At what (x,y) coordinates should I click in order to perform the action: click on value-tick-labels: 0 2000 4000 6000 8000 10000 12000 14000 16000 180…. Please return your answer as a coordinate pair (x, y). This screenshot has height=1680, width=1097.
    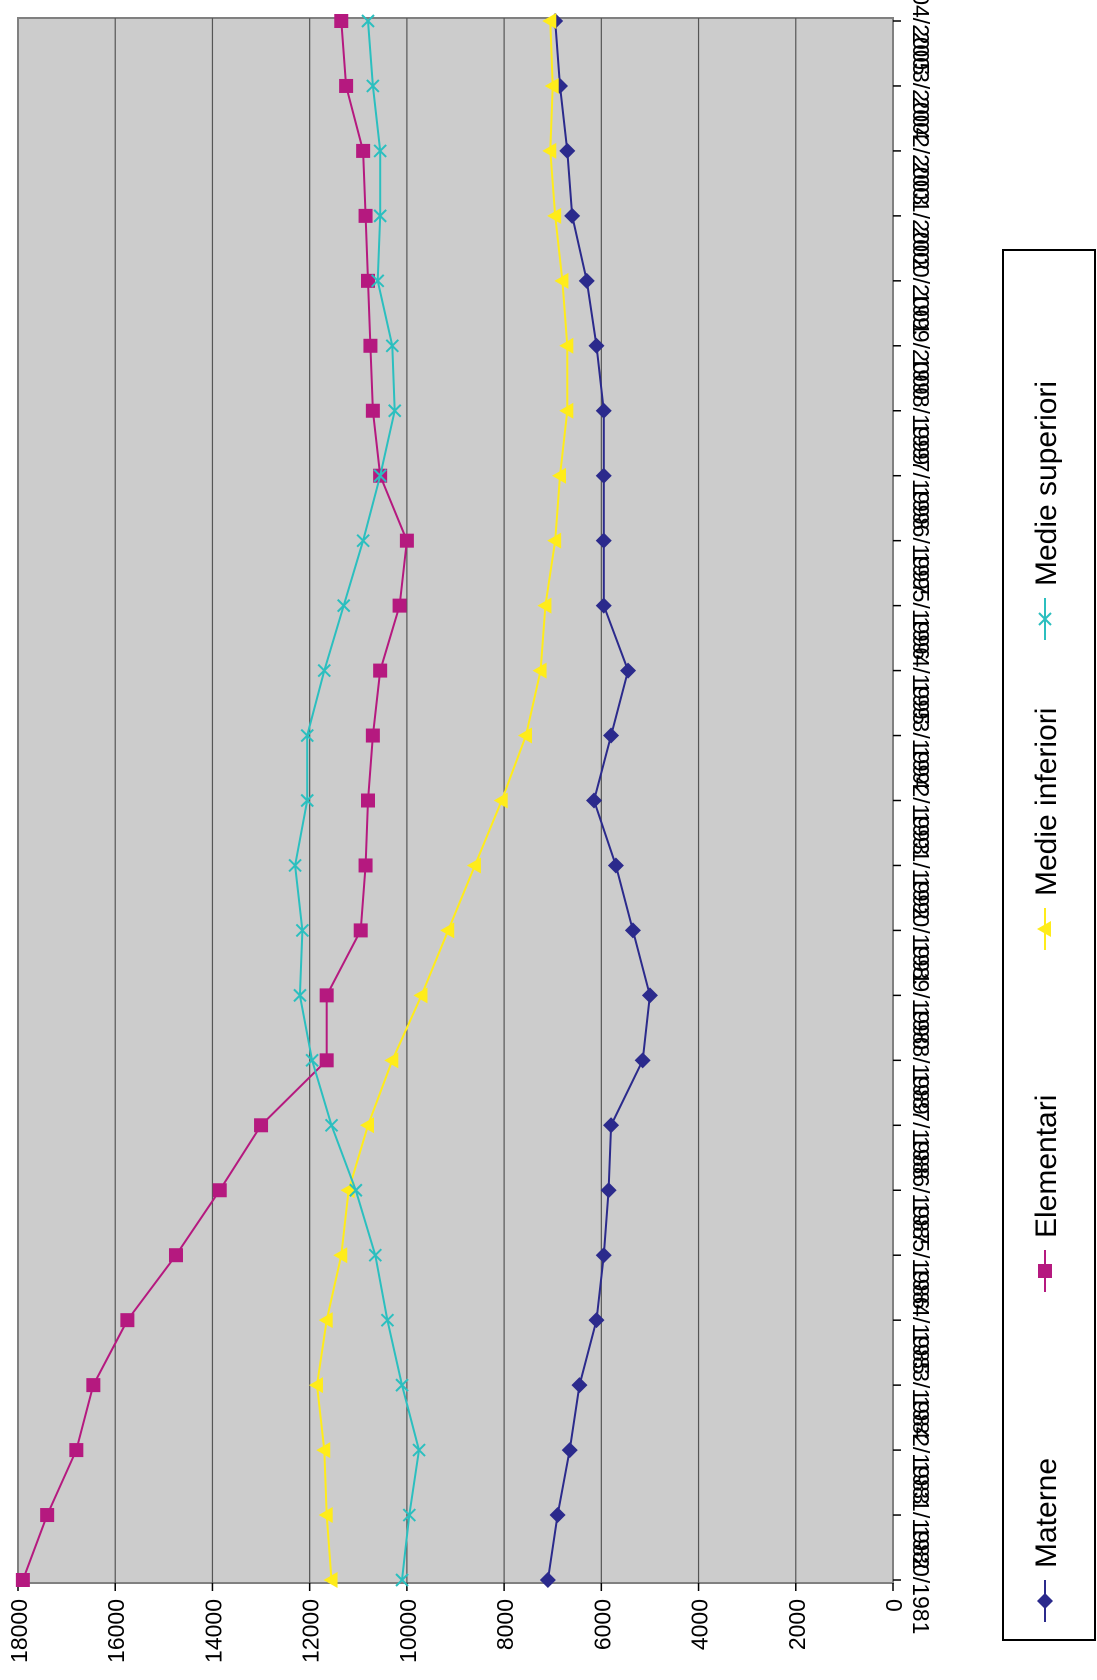
    Looking at the image, I should click on (456, 1631).